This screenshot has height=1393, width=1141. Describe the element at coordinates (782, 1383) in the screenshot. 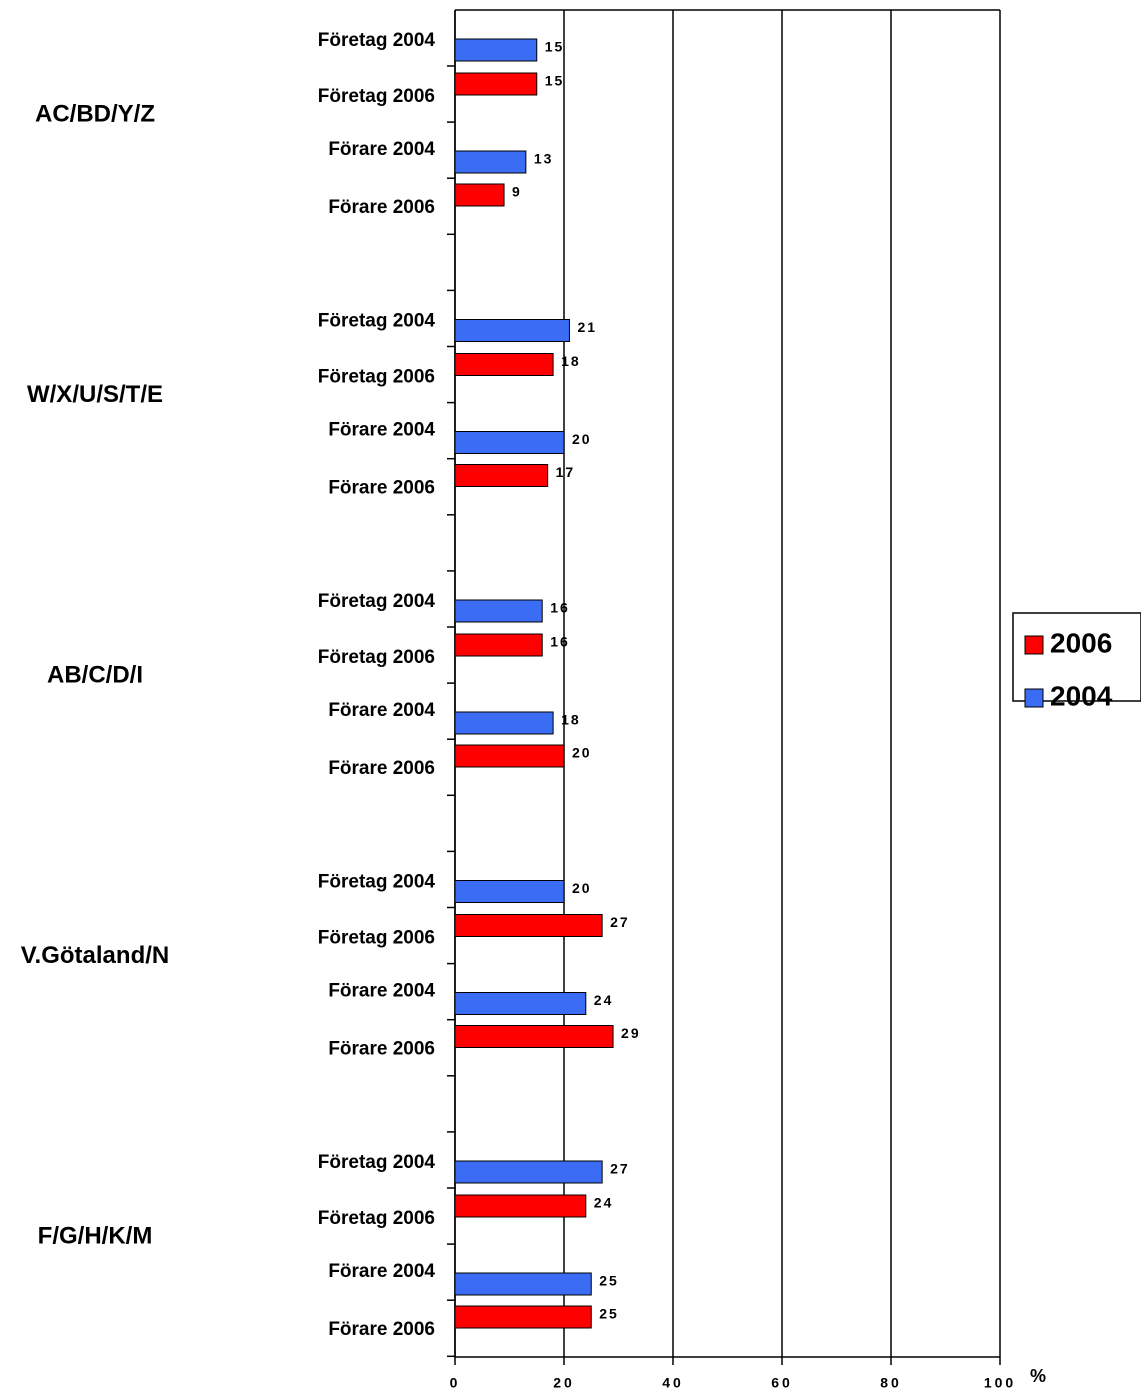

I see `x-tick-label: 60` at that location.